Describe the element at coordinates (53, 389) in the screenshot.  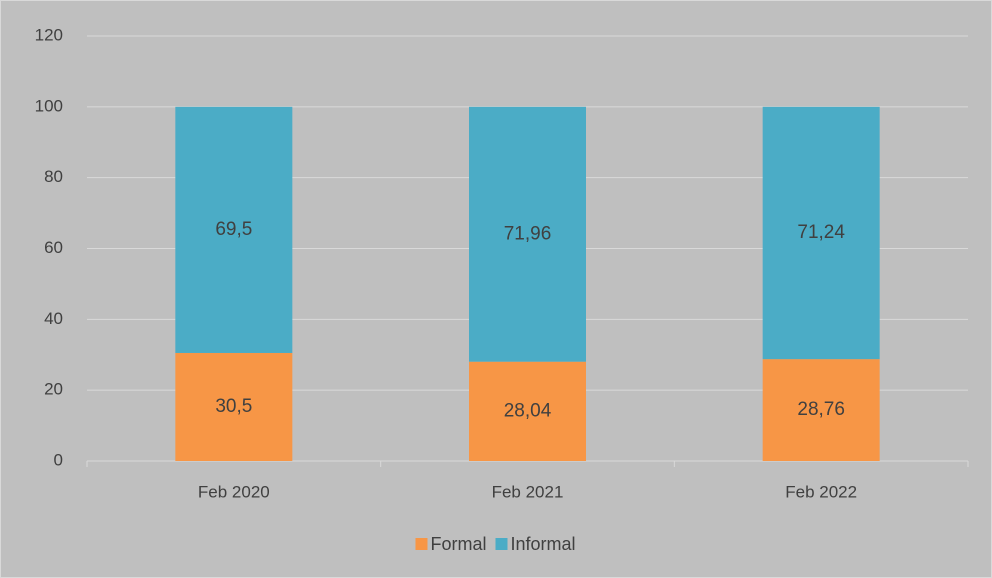
I see `y-tick-label: 20` at that location.